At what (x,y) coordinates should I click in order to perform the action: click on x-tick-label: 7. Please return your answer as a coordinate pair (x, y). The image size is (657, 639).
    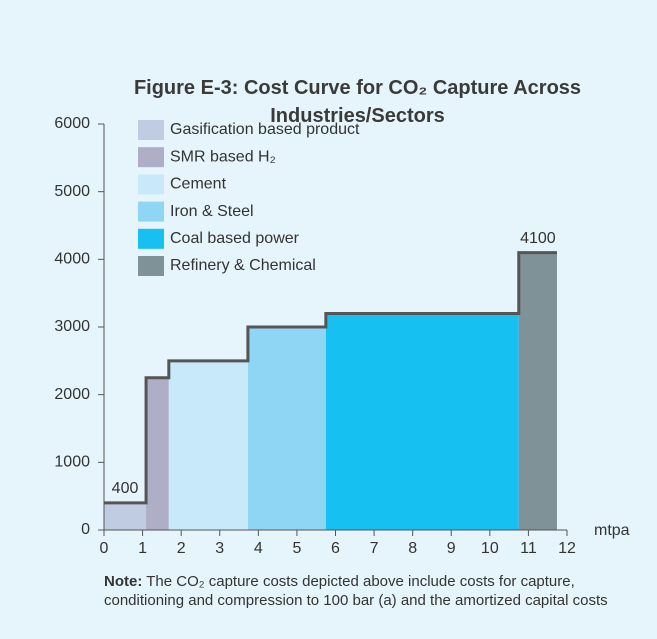
    Looking at the image, I should click on (374, 548).